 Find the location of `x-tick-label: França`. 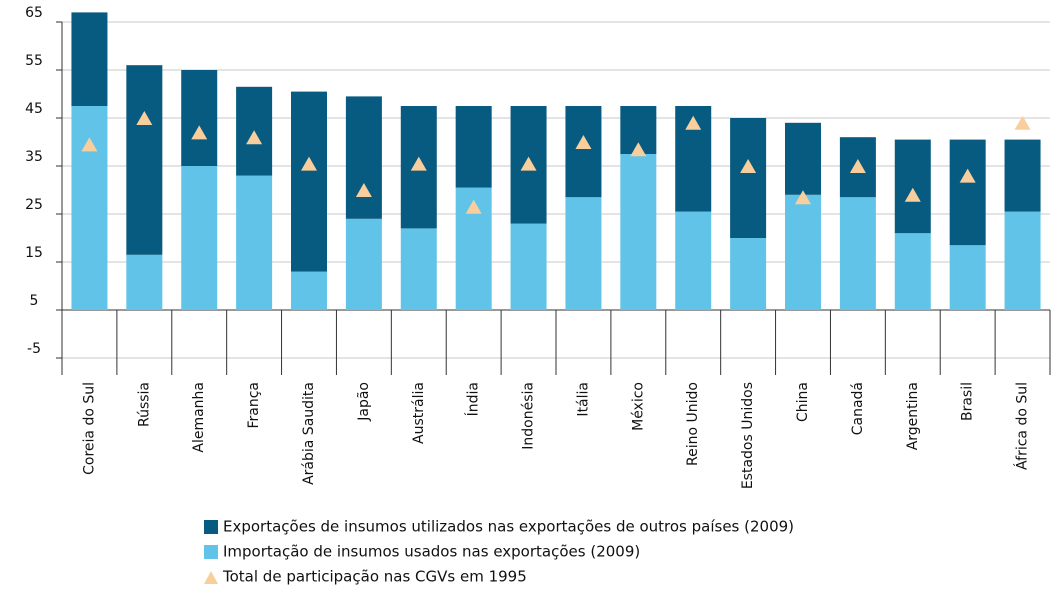

x-tick-label: França is located at coordinates (254, 405).